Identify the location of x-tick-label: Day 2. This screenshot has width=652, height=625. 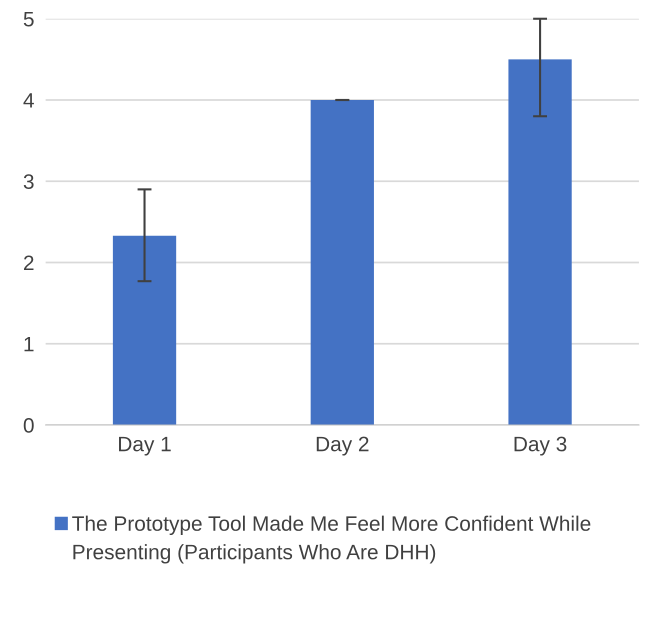
(342, 446).